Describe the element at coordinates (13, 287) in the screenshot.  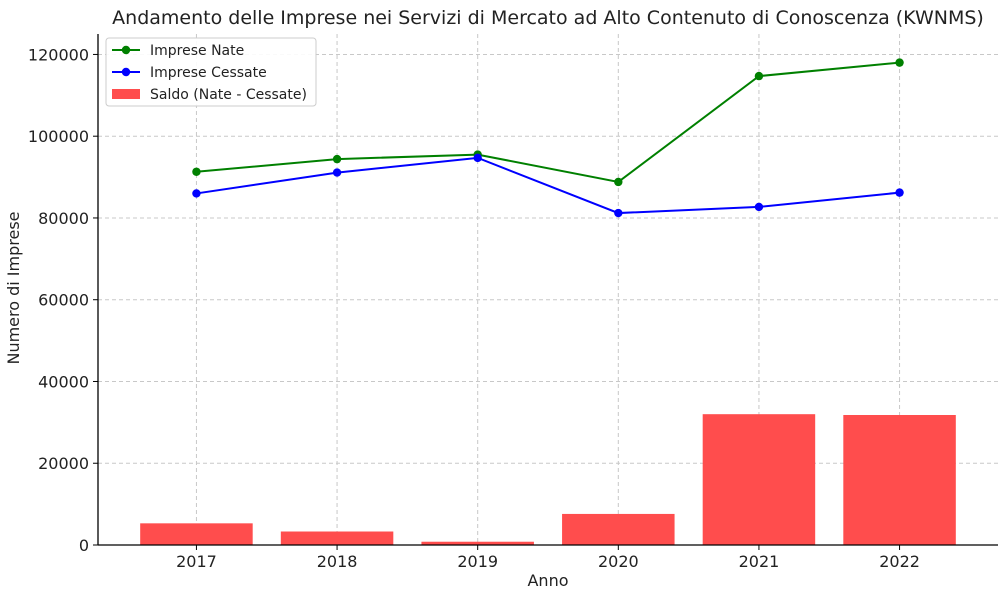
I see `y-axis-title: Numero di Imprese` at that location.